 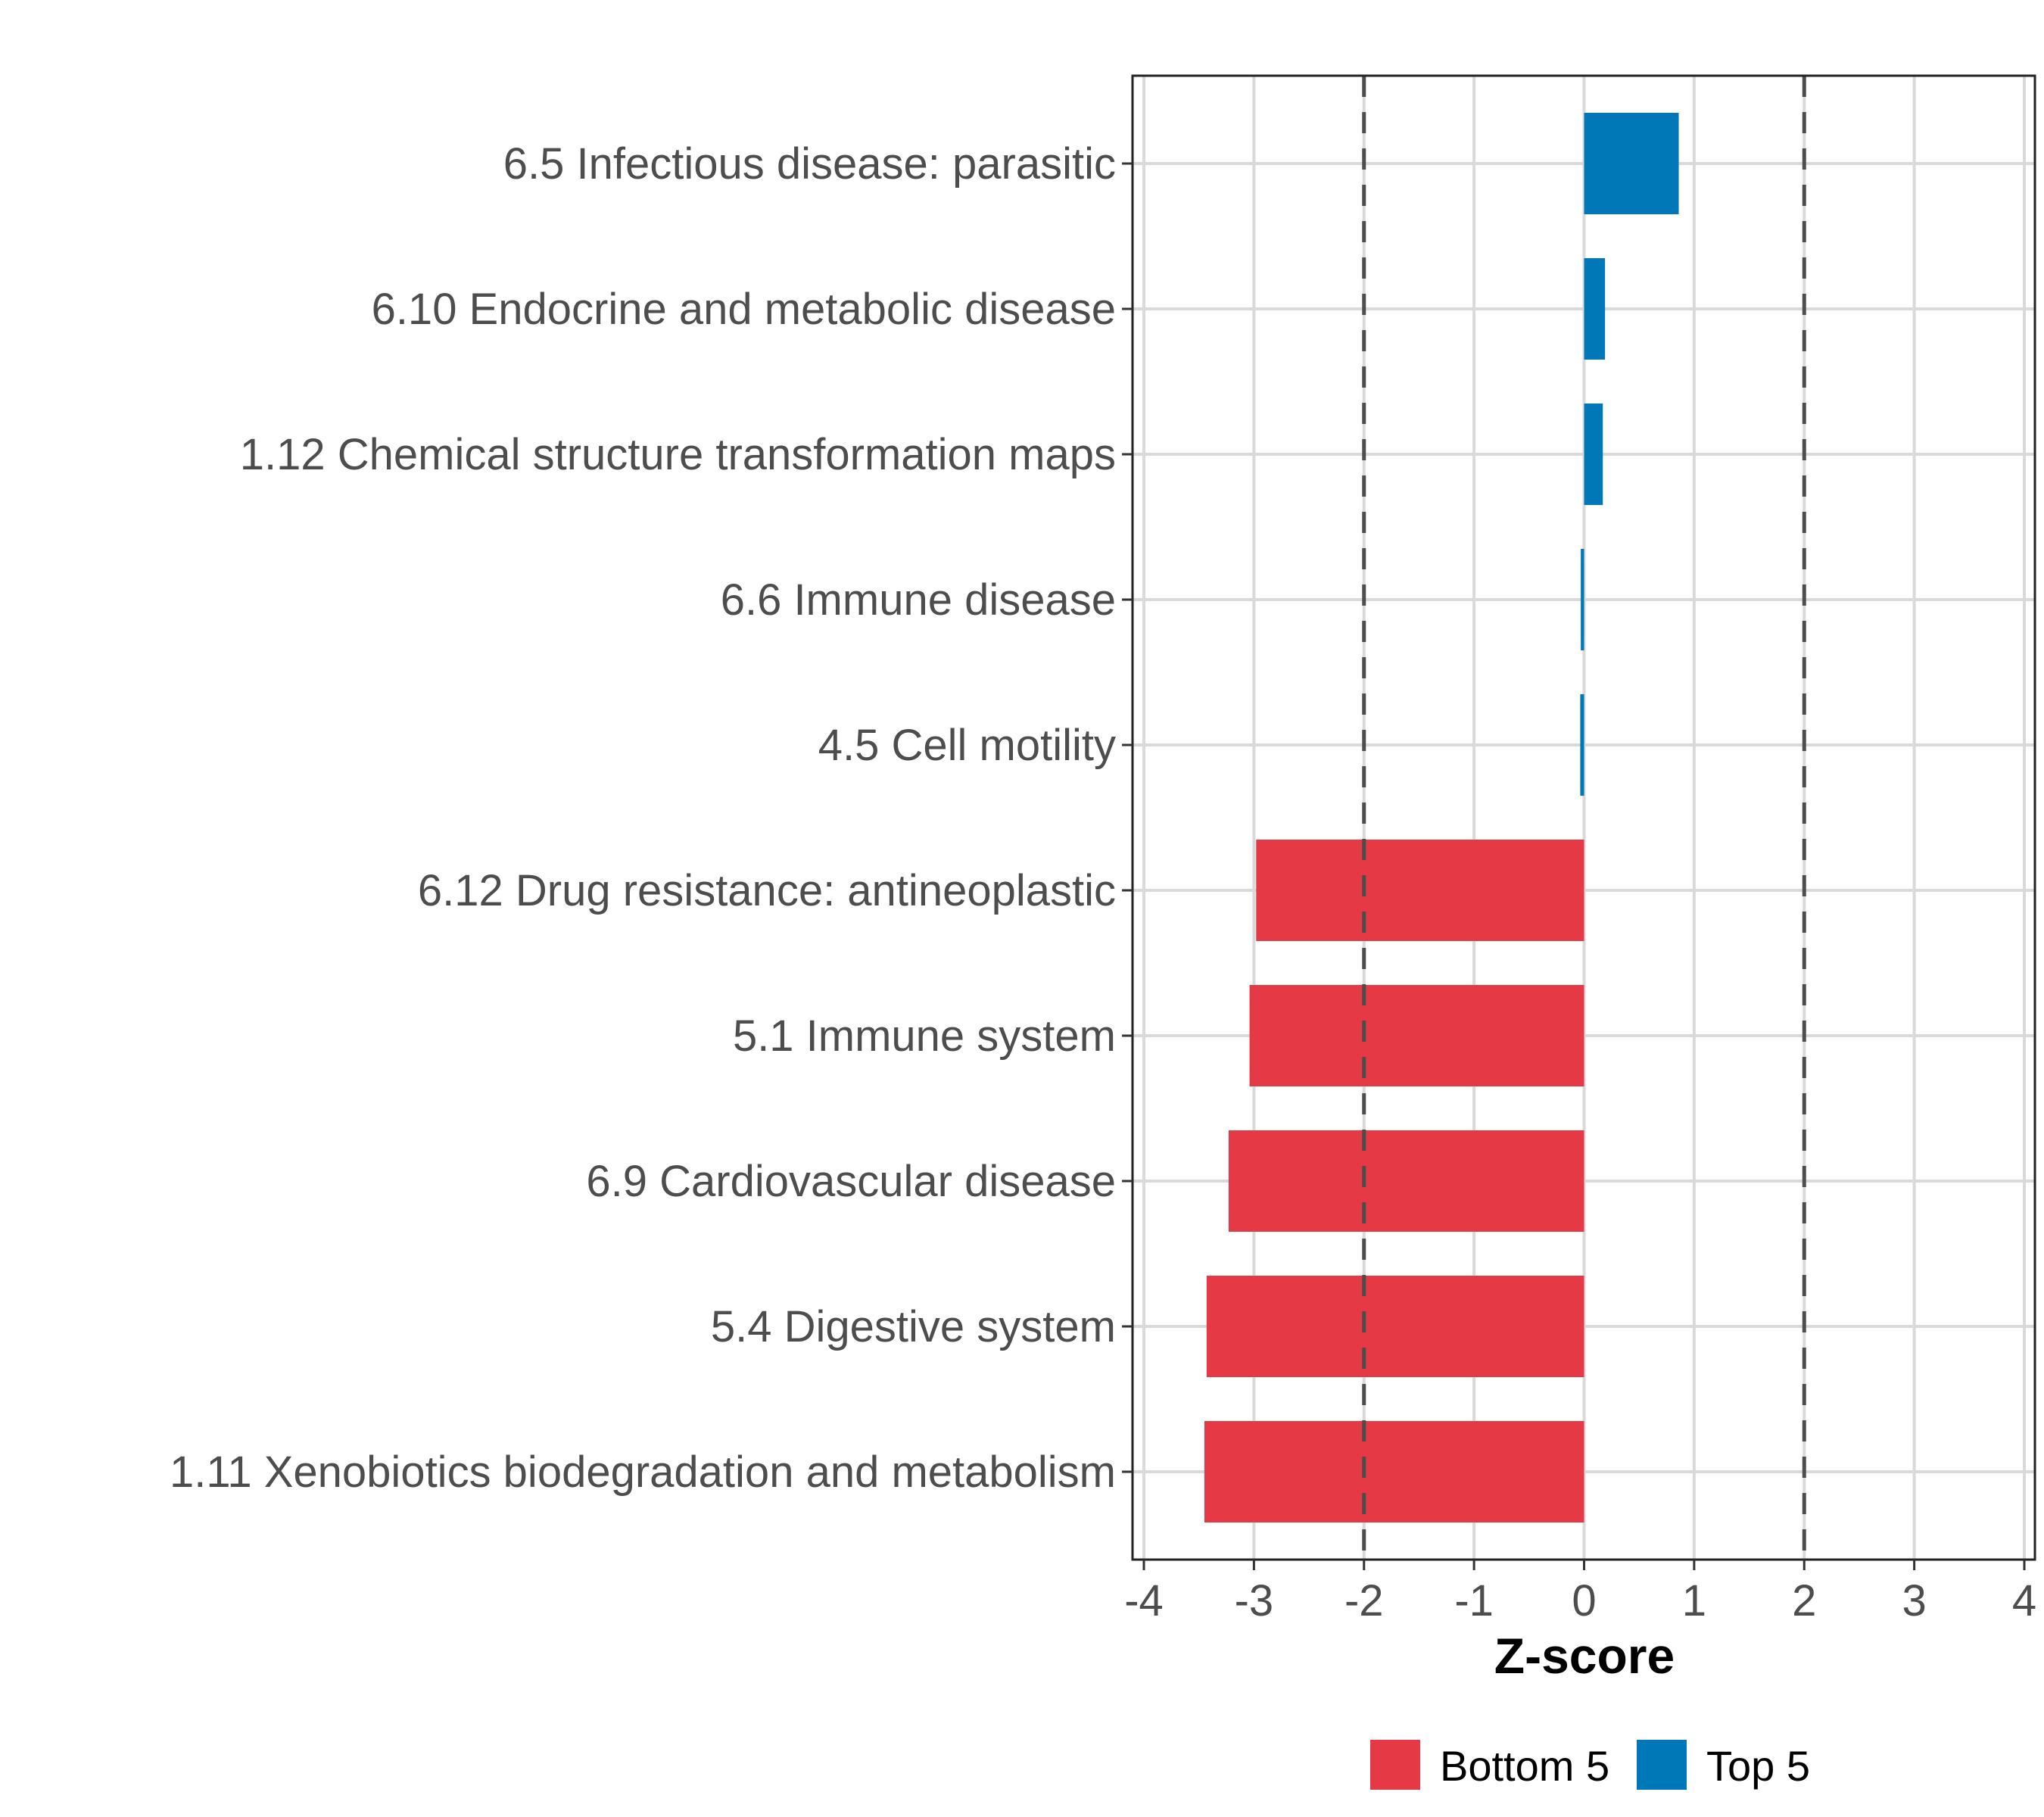 I want to click on x-tick-label: 2, so click(x=1804, y=1600).